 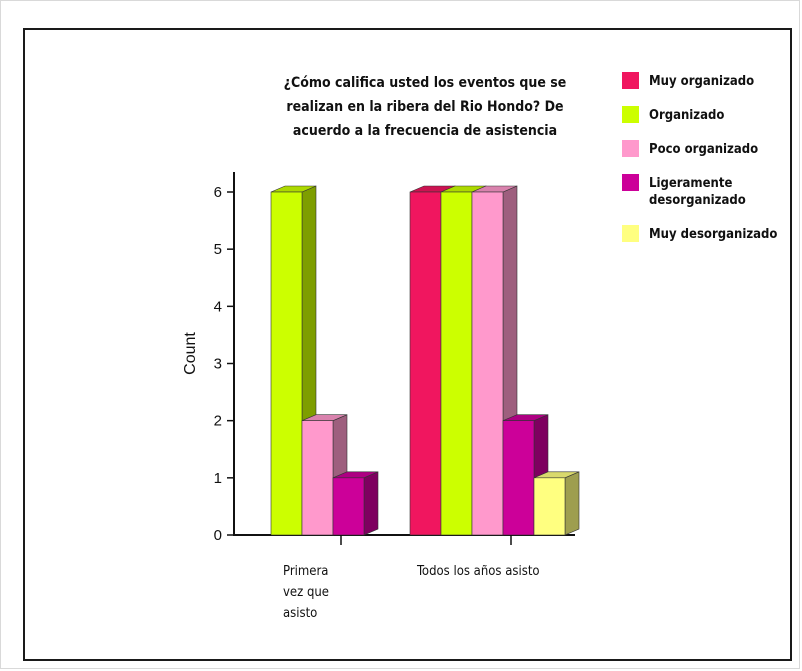 What do you see at coordinates (425, 131) in the screenshot?
I see `chart-title-line: acuerdo a la frecuencia de asistencia` at bounding box center [425, 131].